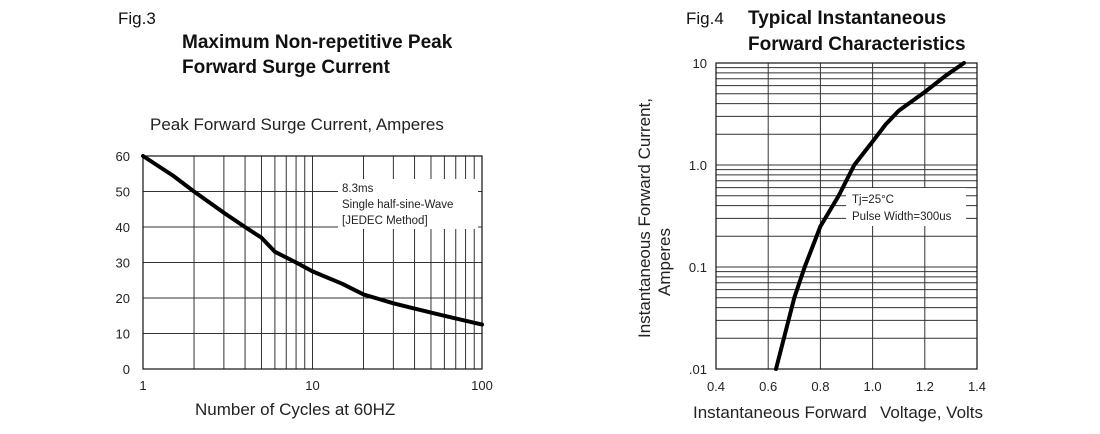  I want to click on fig4-xtick-label: 1.4, so click(977, 386).